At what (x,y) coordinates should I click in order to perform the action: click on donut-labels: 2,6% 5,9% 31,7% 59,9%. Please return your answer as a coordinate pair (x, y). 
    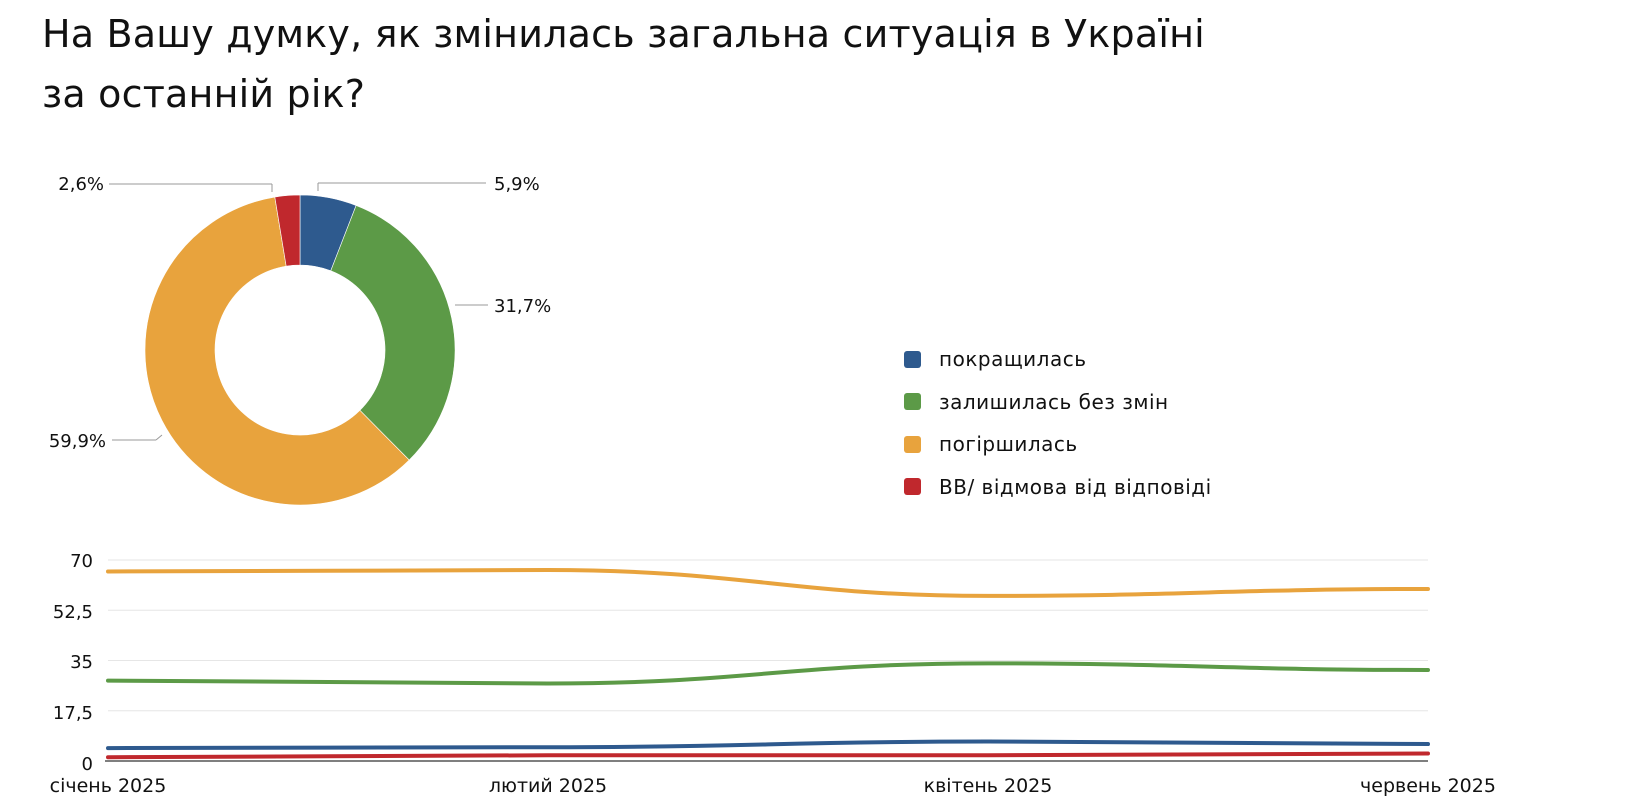
    Looking at the image, I should click on (300, 313).